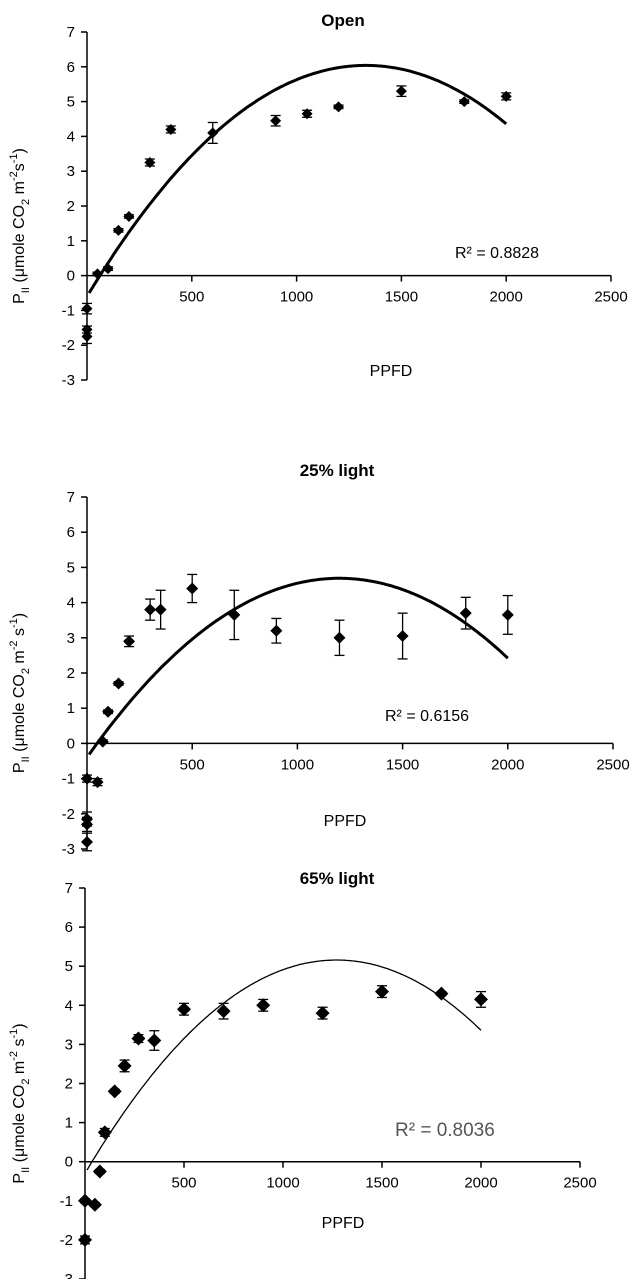 This screenshot has height=1284, width=637. Describe the element at coordinates (337, 470) in the screenshot. I see `chart-title: 25% light` at that location.